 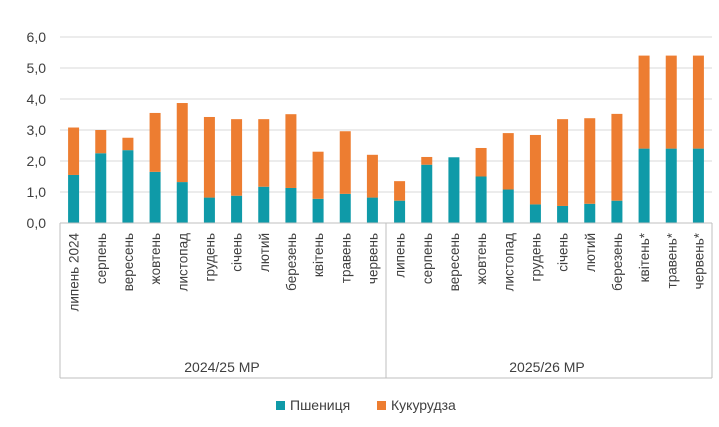 What do you see at coordinates (423, 405) in the screenshot?
I see `legend-label-corn: Кукурудза` at bounding box center [423, 405].